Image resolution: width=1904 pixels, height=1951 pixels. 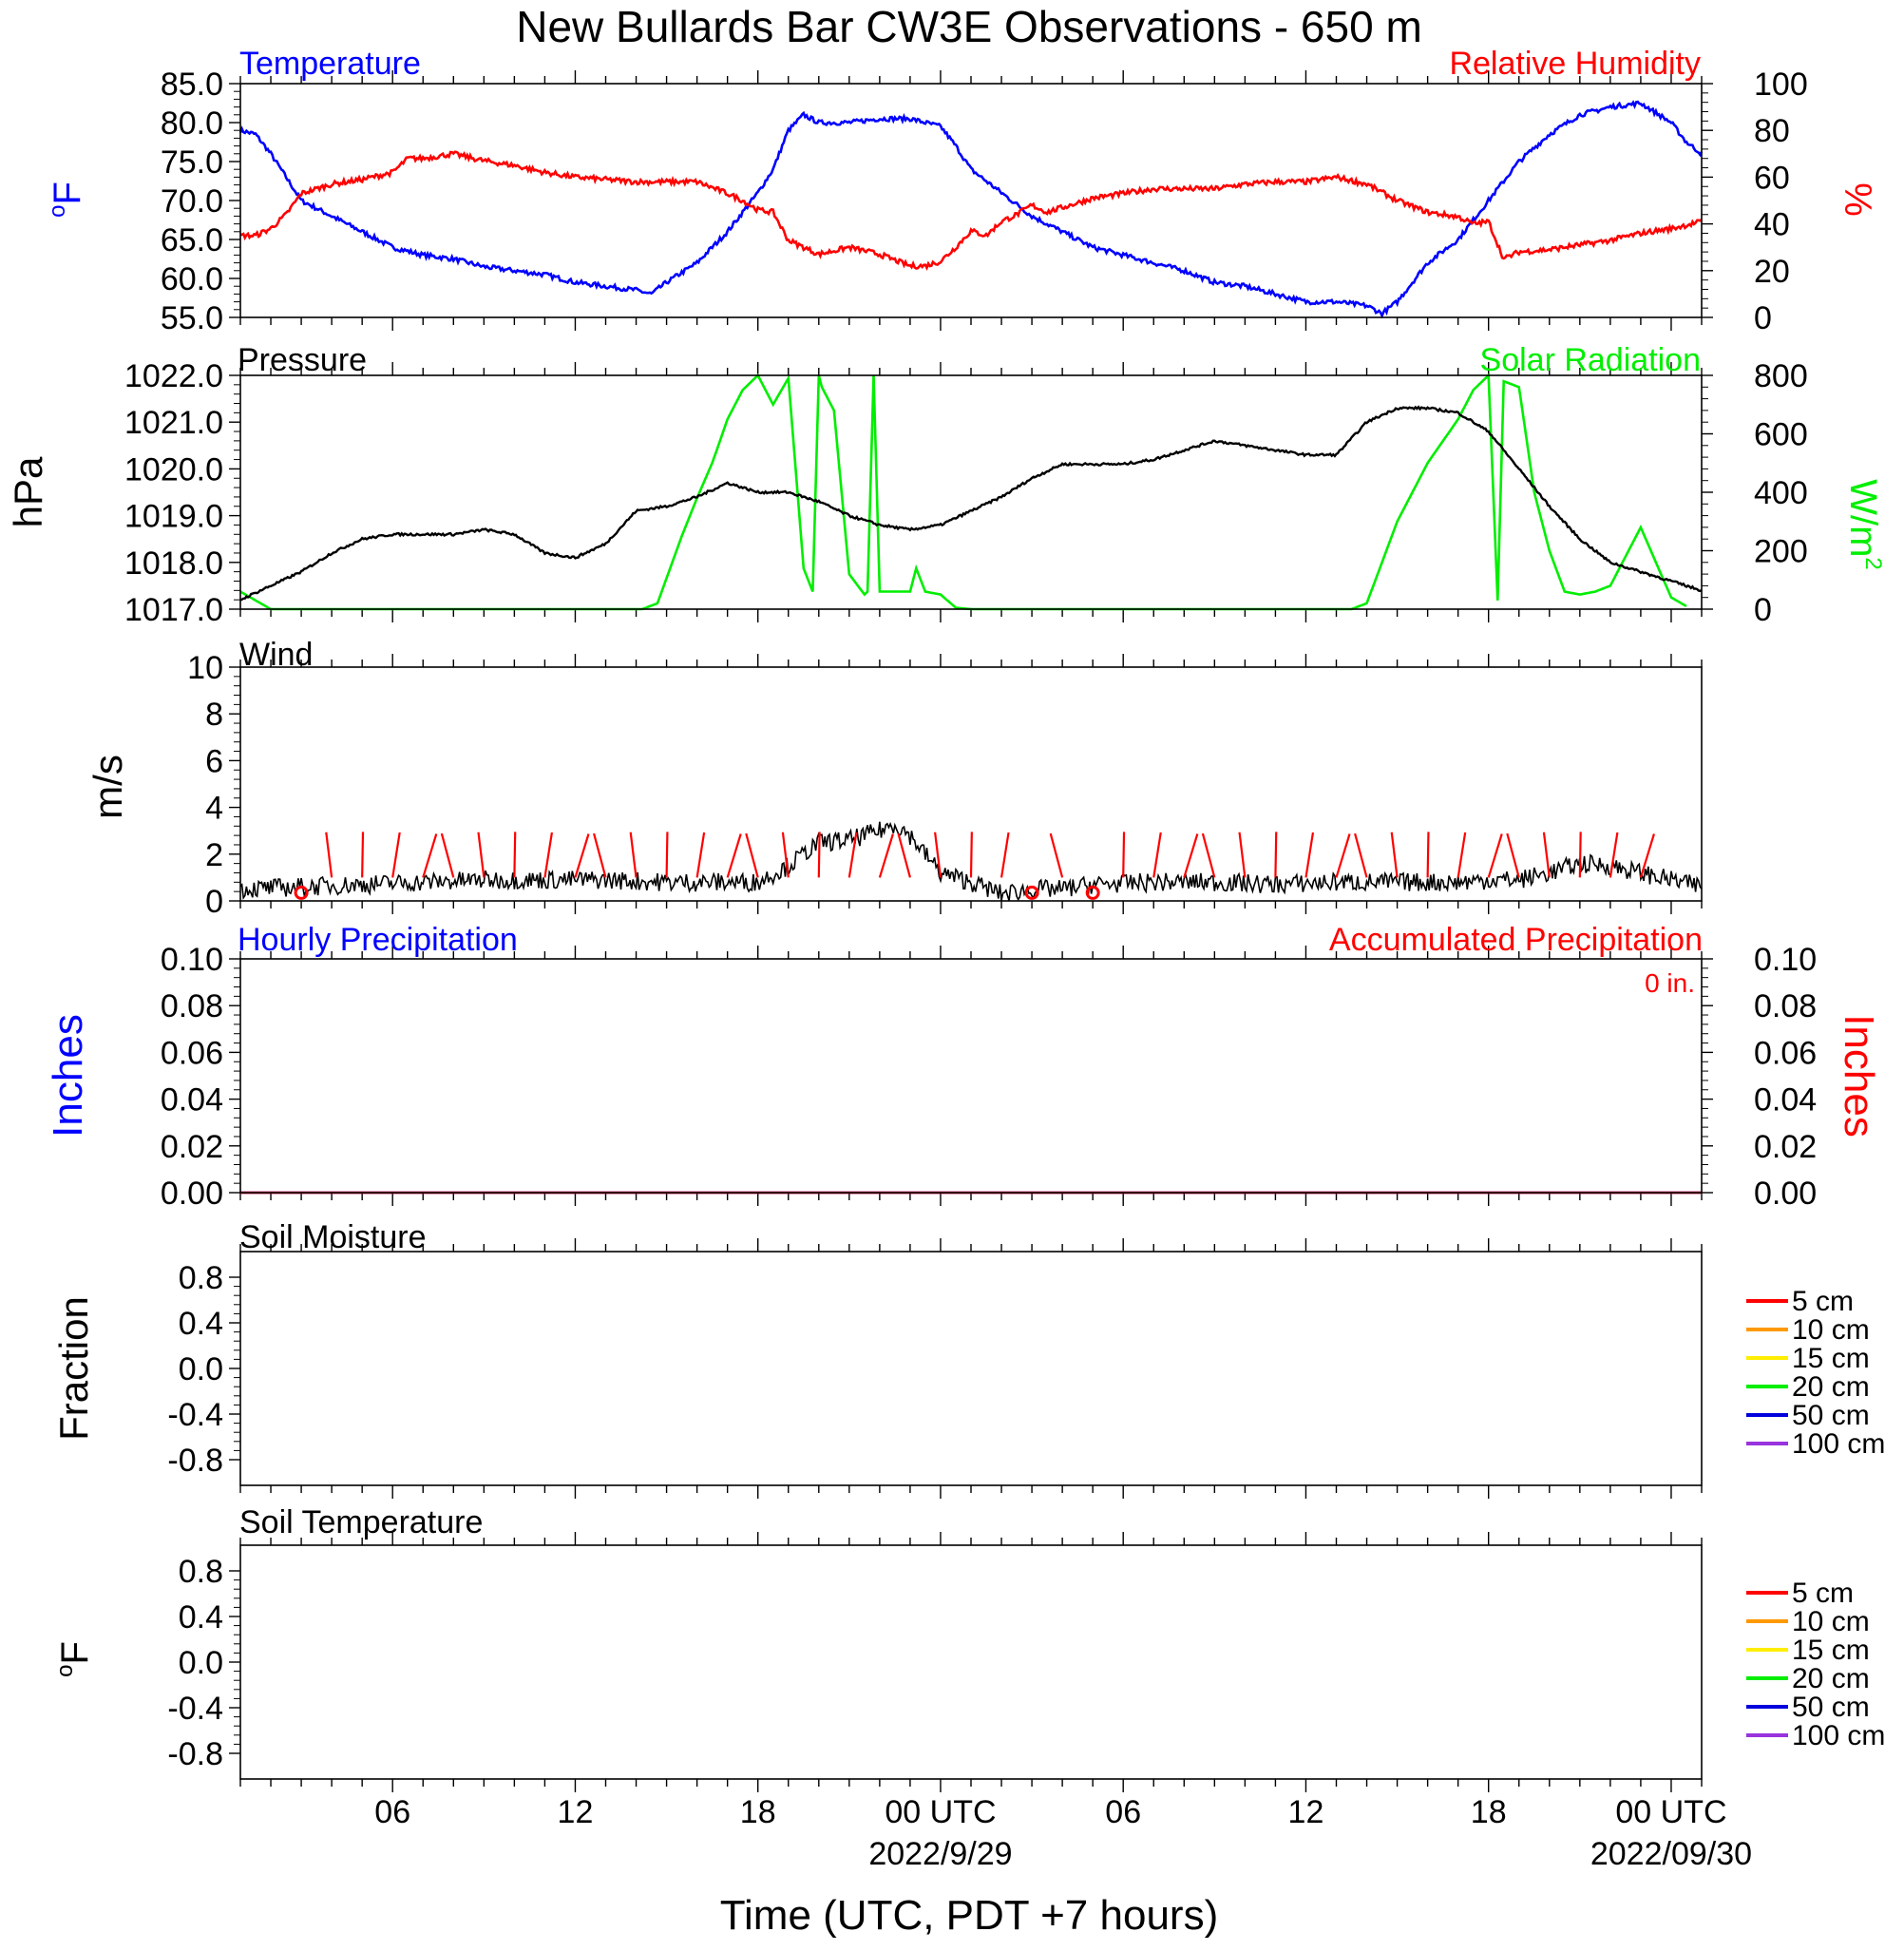 What do you see at coordinates (975, 866) in the screenshot?
I see `wind-barbs` at bounding box center [975, 866].